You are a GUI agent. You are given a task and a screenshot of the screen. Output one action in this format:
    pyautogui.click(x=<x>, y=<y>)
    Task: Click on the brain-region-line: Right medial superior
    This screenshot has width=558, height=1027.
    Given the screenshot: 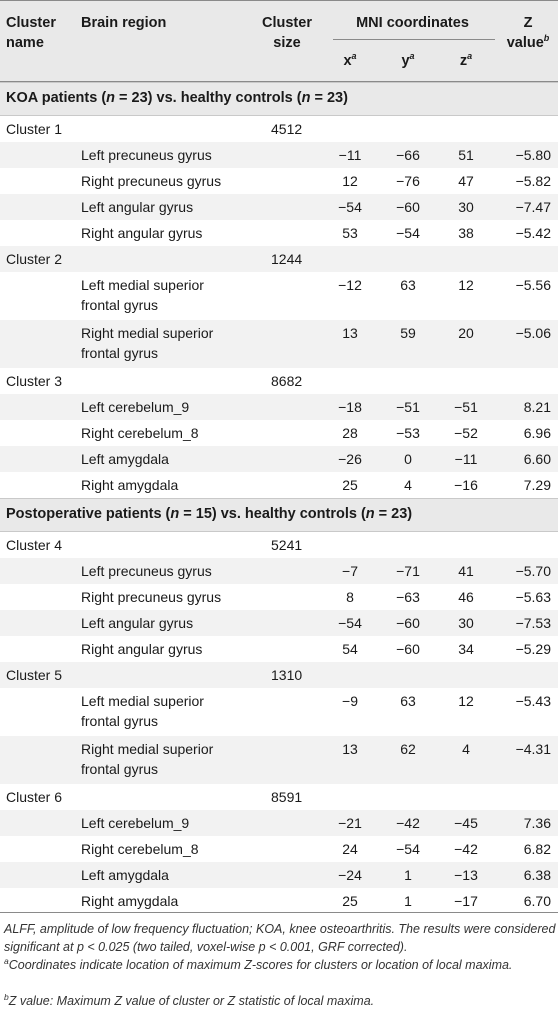 What is the action you would take?
    pyautogui.click(x=147, y=333)
    